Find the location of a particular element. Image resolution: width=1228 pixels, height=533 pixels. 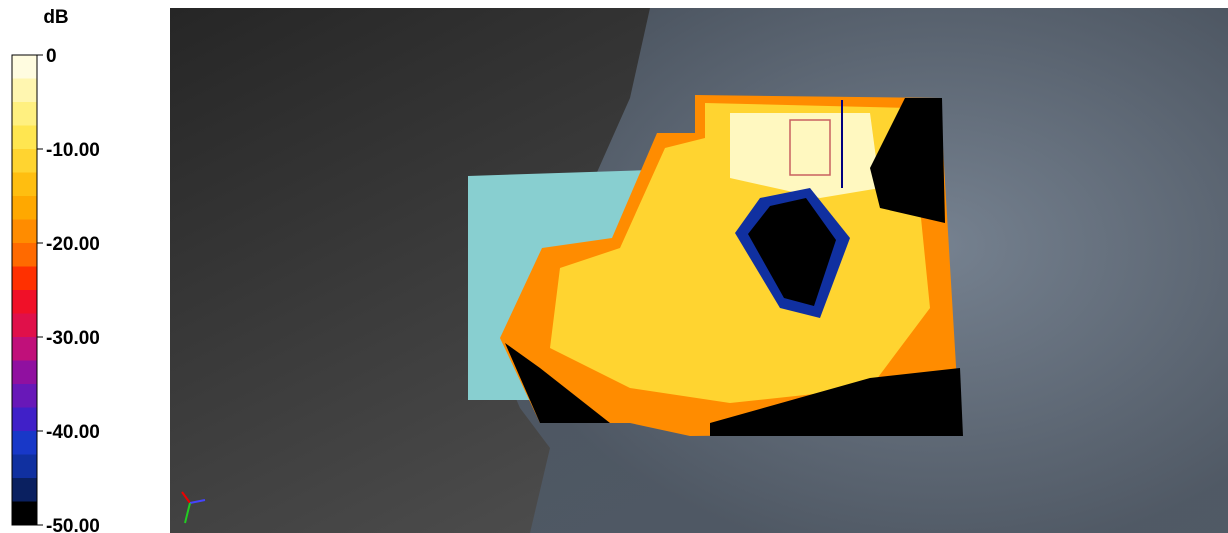

axes-gizmo is located at coordinates (193, 507).